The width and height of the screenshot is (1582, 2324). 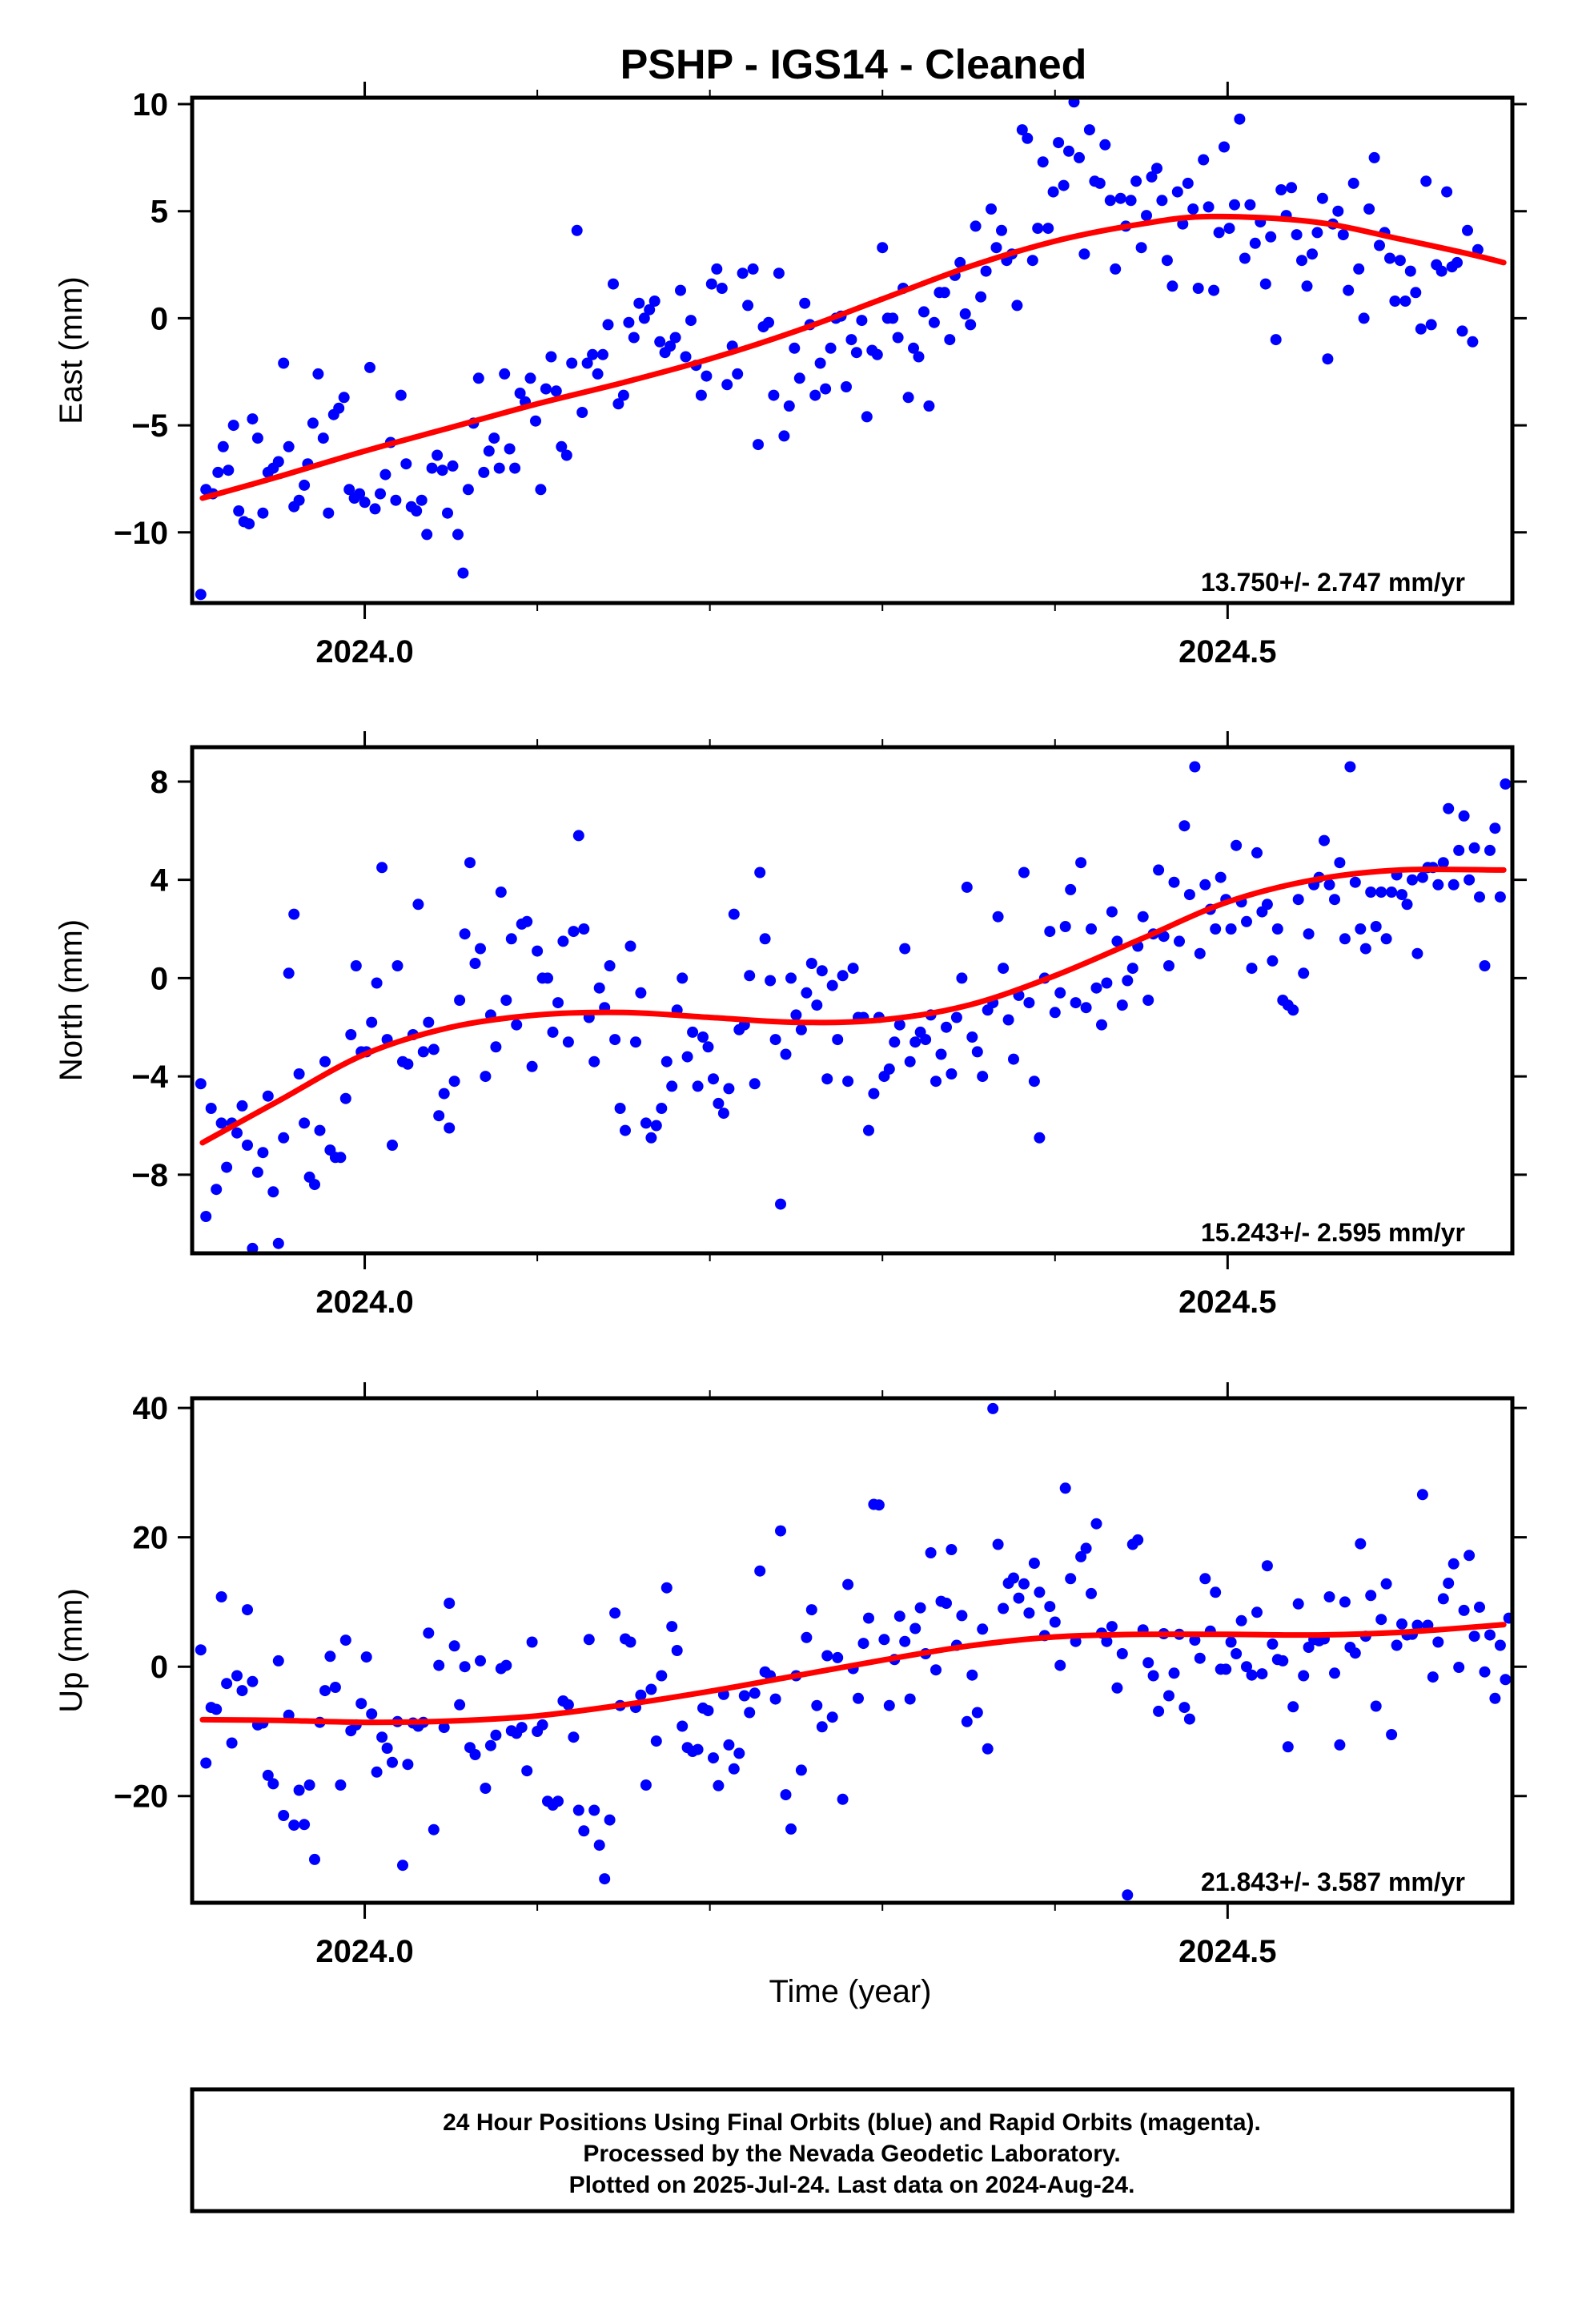 I want to click on east-y-tick-label: 5, so click(x=159, y=212).